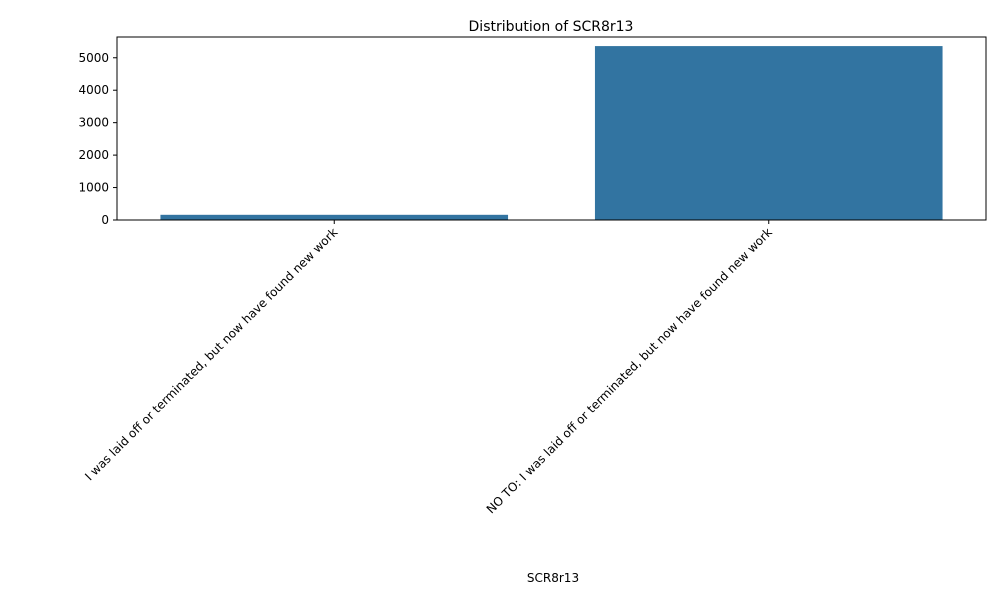 Image resolution: width=1000 pixels, height=600 pixels. What do you see at coordinates (93, 155) in the screenshot?
I see `y-tick-label-3: 2000` at bounding box center [93, 155].